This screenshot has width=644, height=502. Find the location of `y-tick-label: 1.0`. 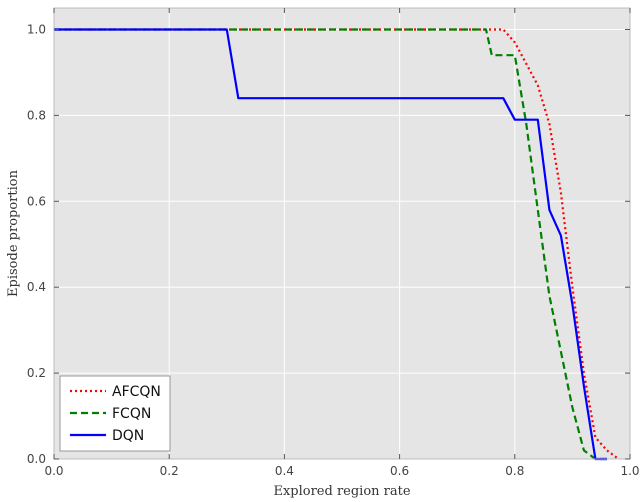

y-tick-label: 1.0 is located at coordinates (36, 29).